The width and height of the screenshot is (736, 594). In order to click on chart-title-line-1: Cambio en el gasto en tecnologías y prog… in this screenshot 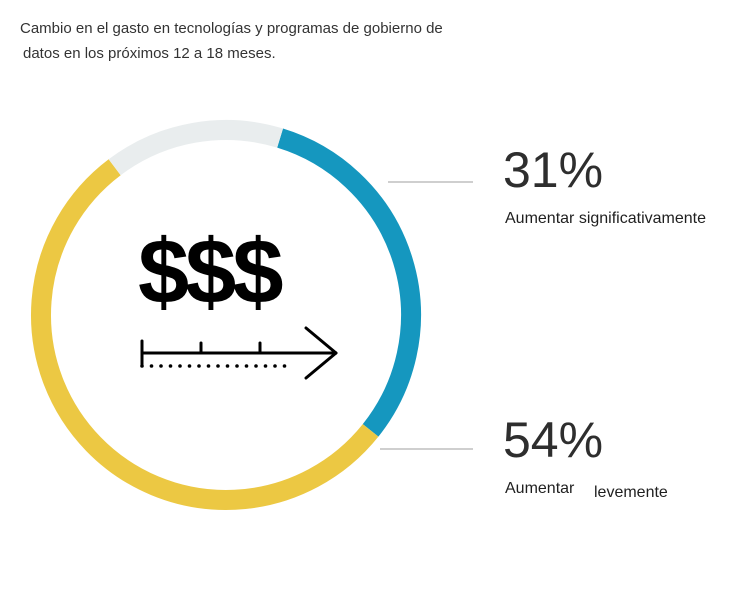, I will do `click(231, 28)`.